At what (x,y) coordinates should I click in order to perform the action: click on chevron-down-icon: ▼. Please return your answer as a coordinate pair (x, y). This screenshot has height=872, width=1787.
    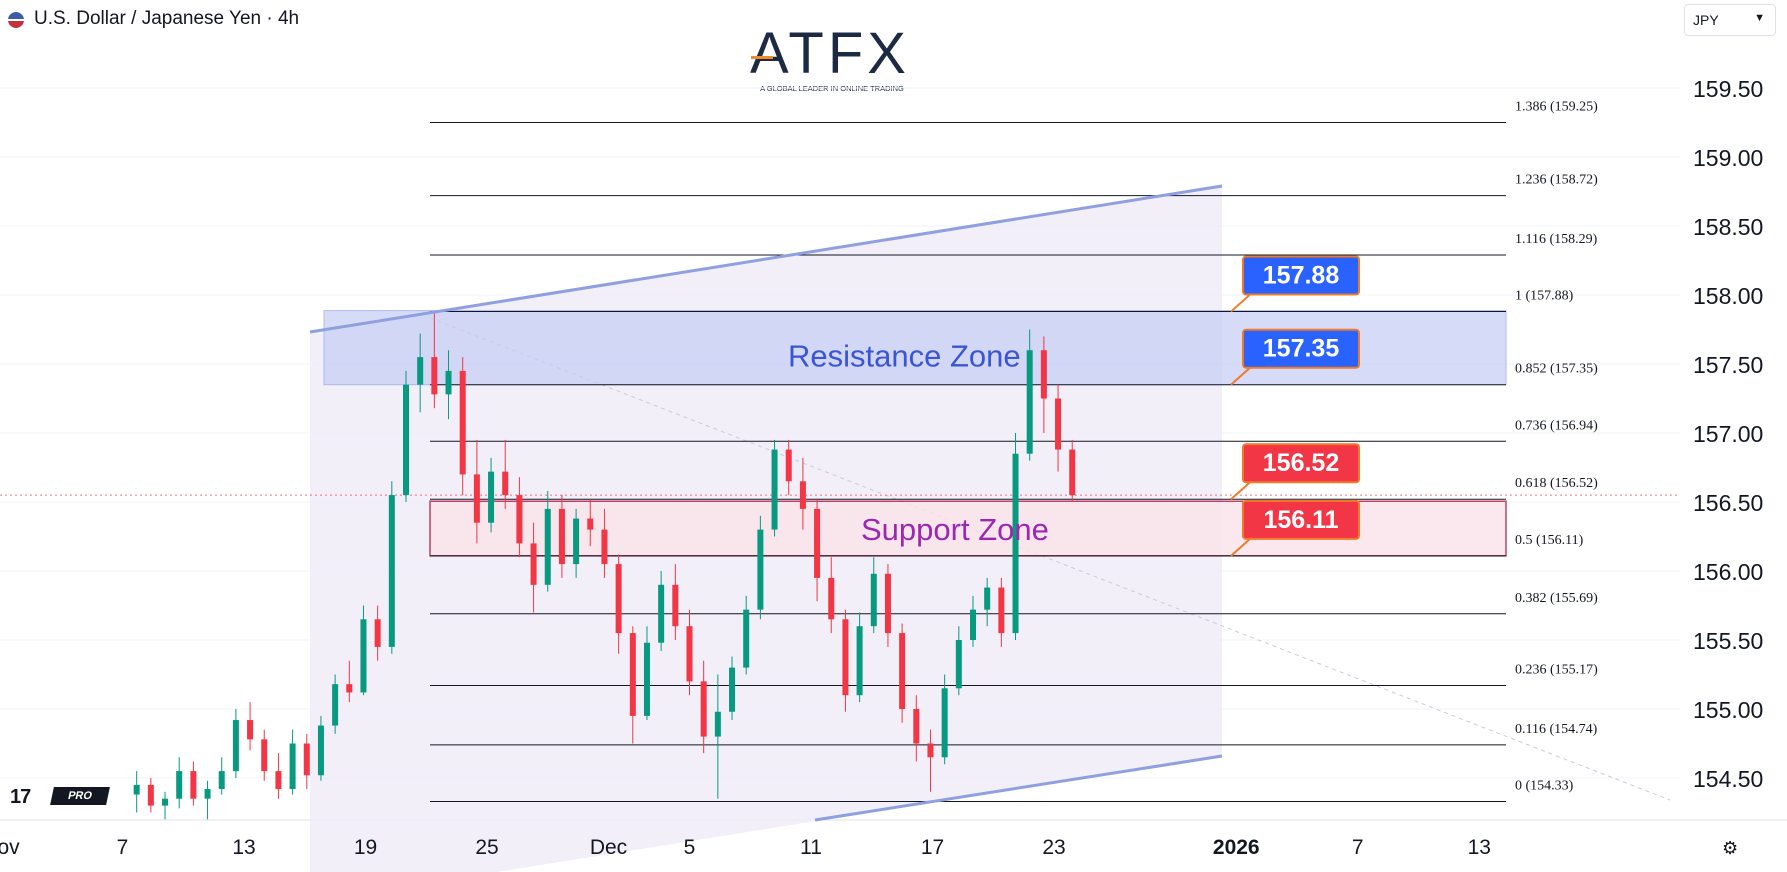
    Looking at the image, I should click on (1759, 18).